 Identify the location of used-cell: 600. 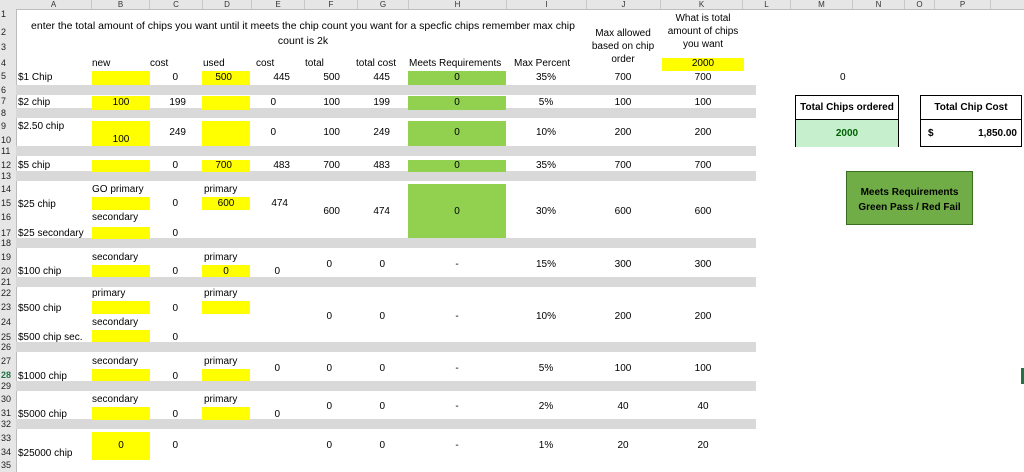
(226, 203).